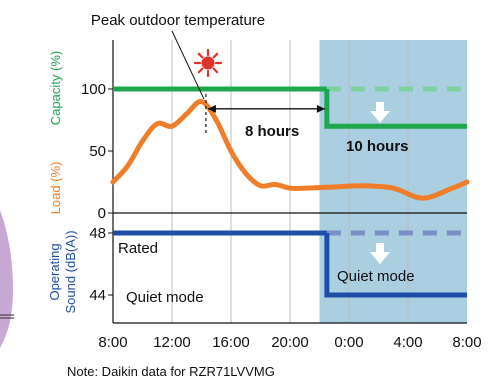 The image size is (489, 387). Describe the element at coordinates (211, 108) in the screenshot. I see `span-arrowhead-left` at that location.